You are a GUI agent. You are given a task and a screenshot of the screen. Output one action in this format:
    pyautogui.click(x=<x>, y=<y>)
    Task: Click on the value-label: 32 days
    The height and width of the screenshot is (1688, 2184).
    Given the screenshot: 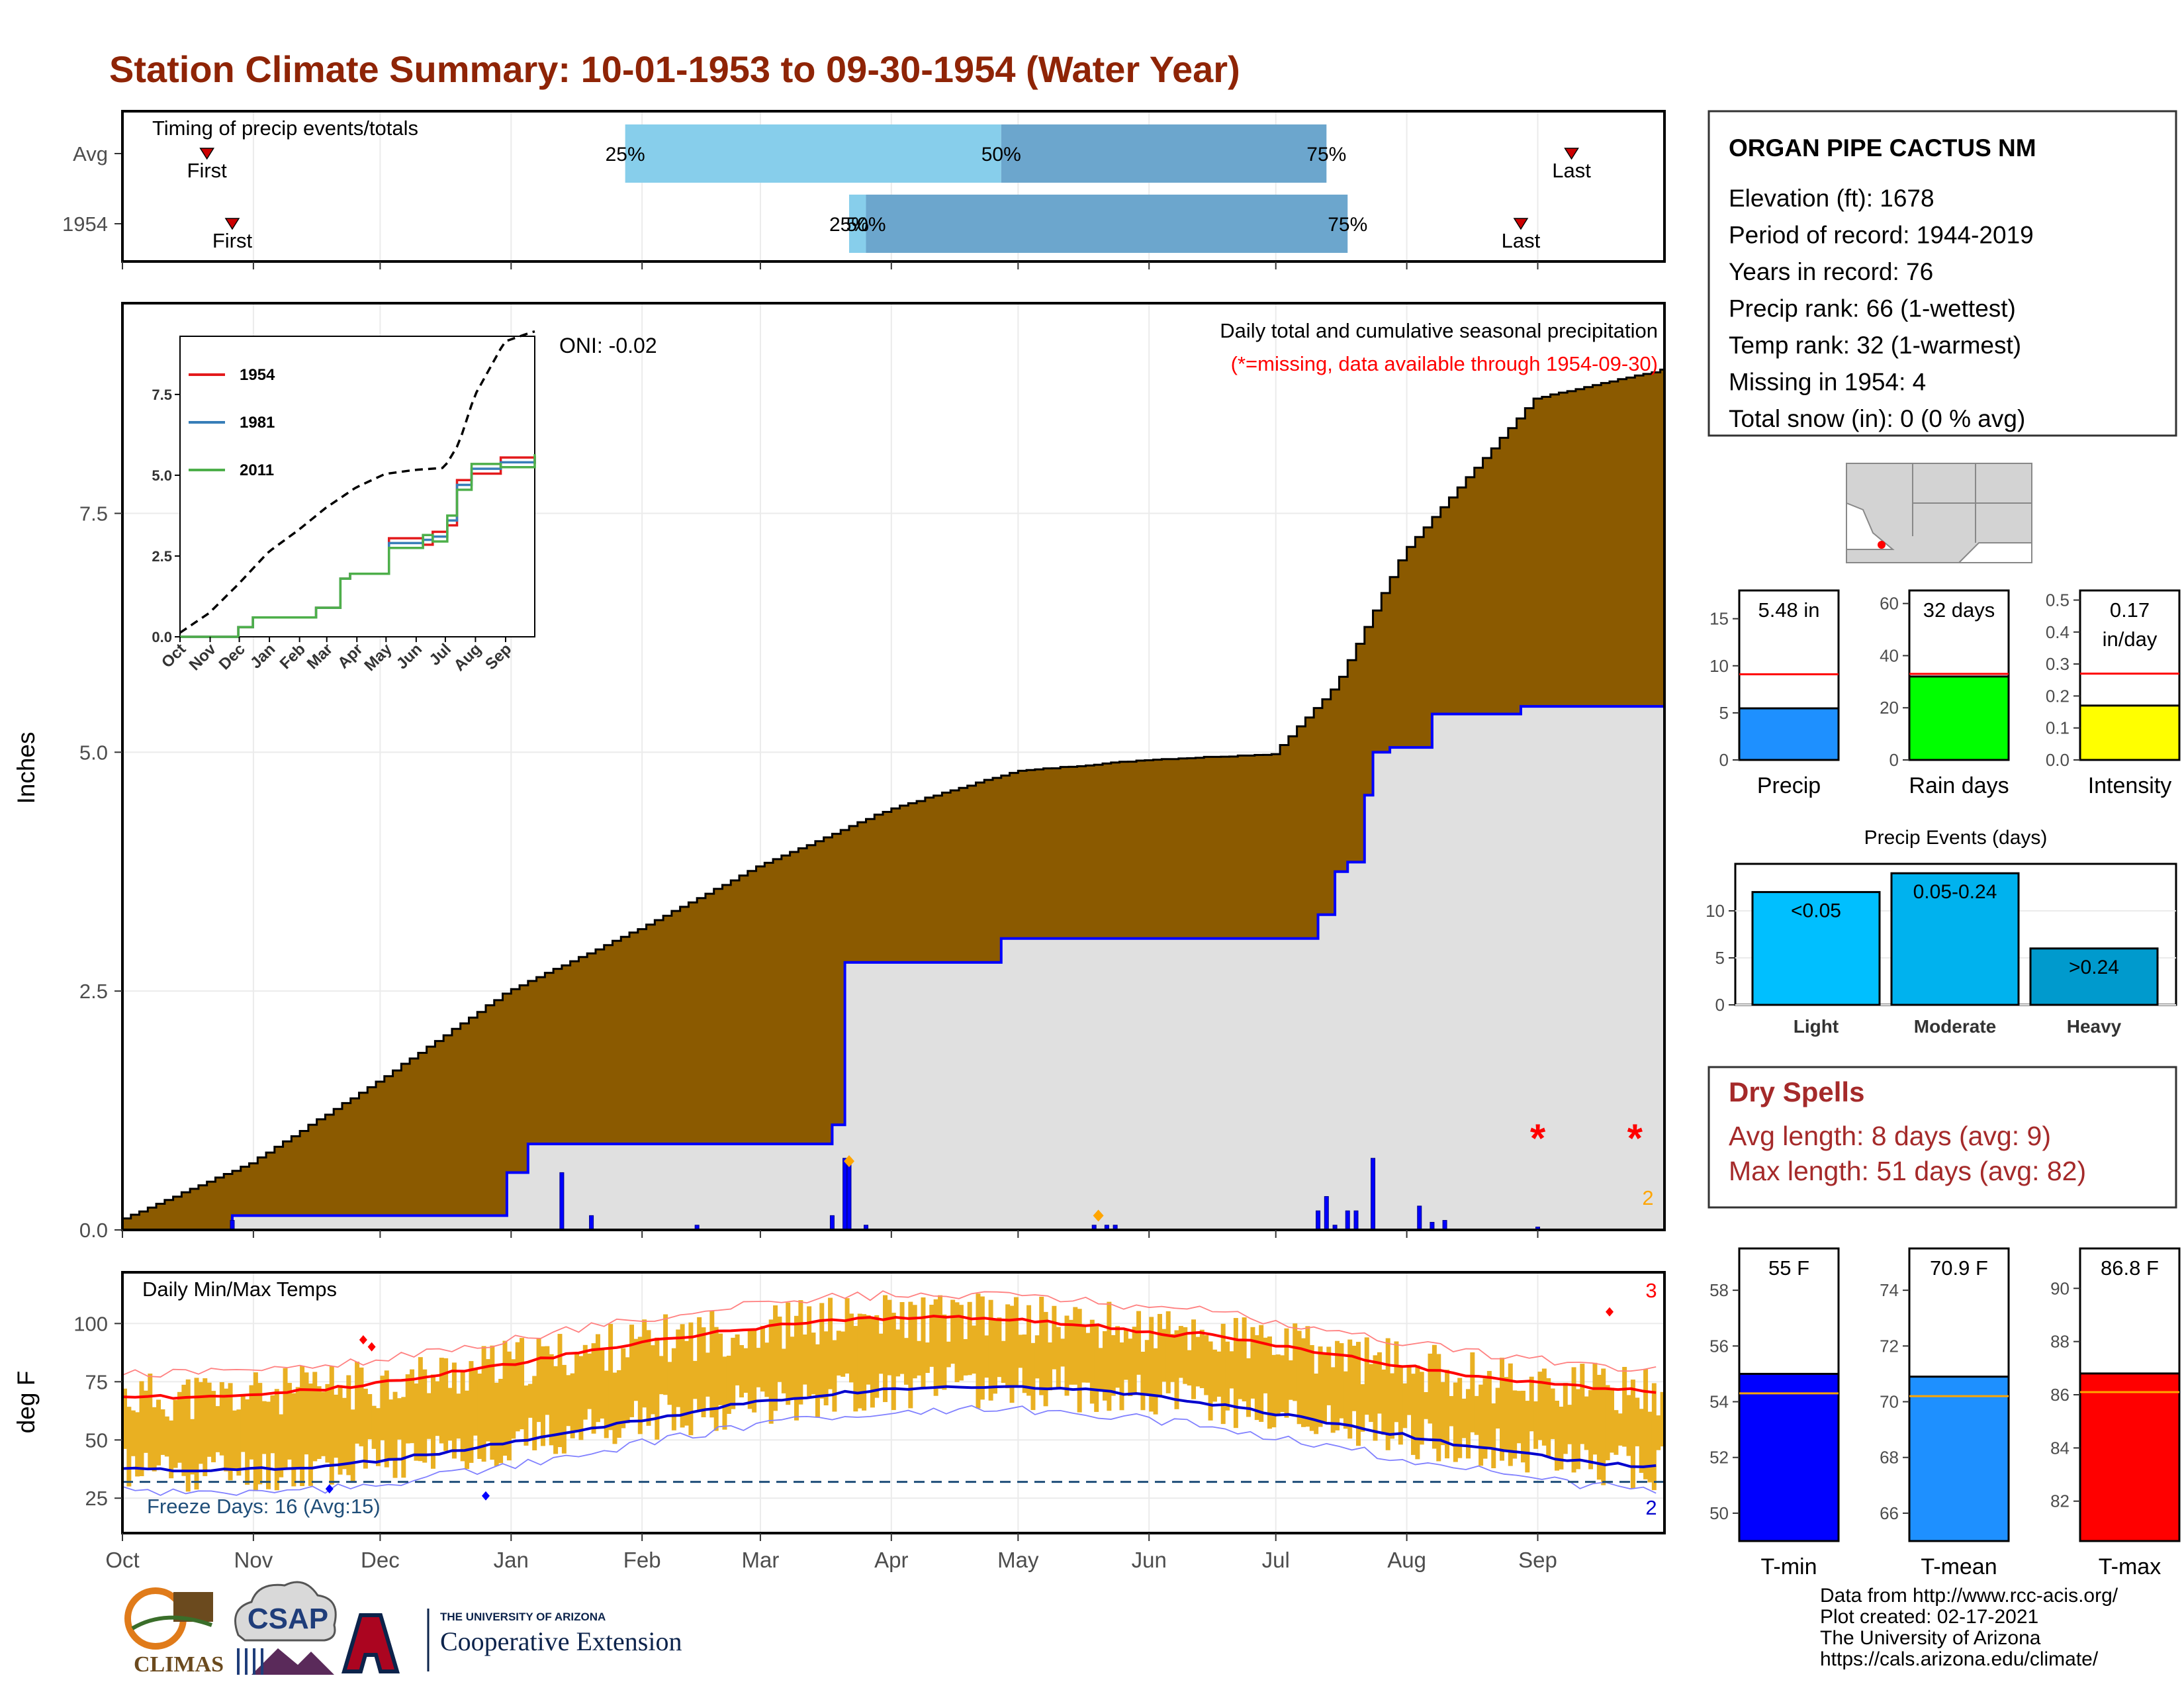 What is the action you would take?
    pyautogui.click(x=1959, y=610)
    